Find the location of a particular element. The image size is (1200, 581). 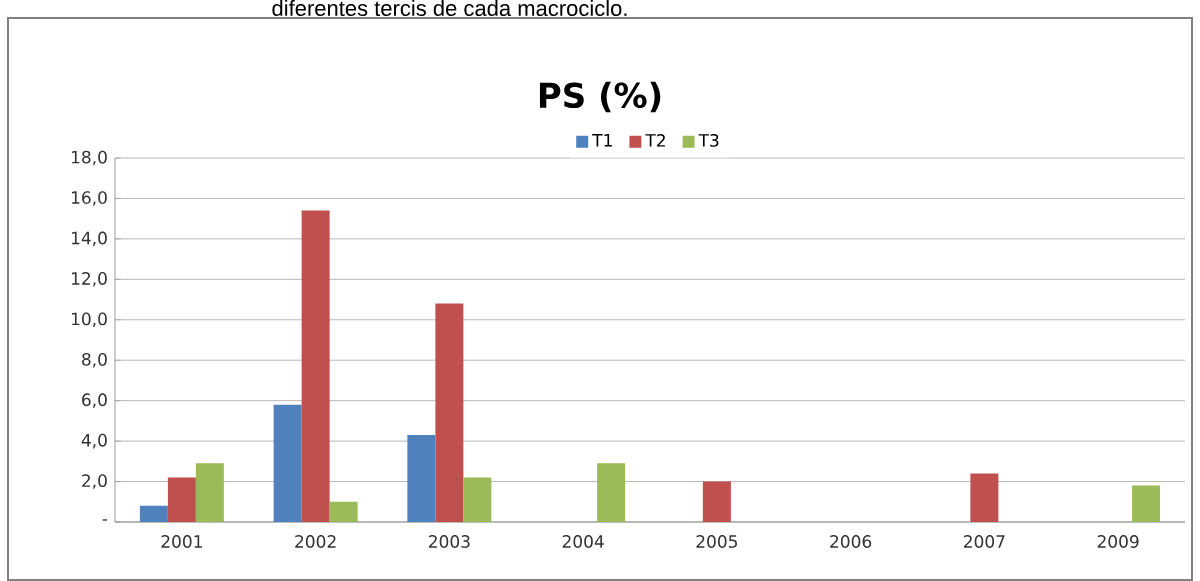

chart-title: PS (%) is located at coordinates (600, 97).